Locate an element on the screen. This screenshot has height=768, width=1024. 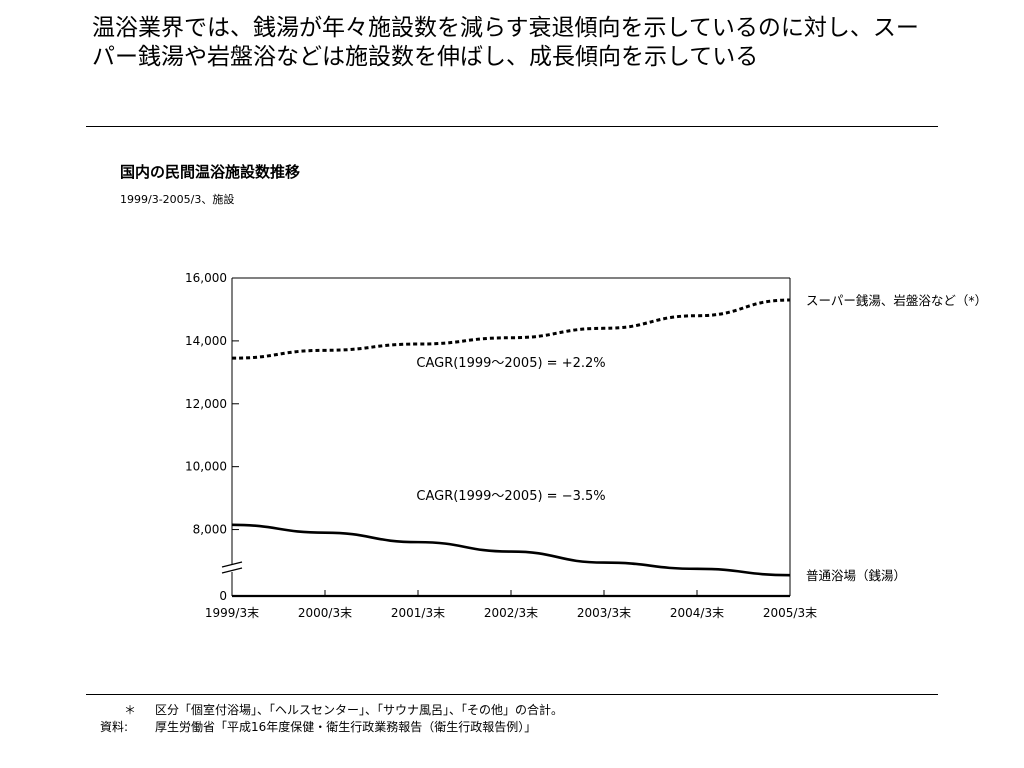
source-label: 資料: is located at coordinates (114, 727).